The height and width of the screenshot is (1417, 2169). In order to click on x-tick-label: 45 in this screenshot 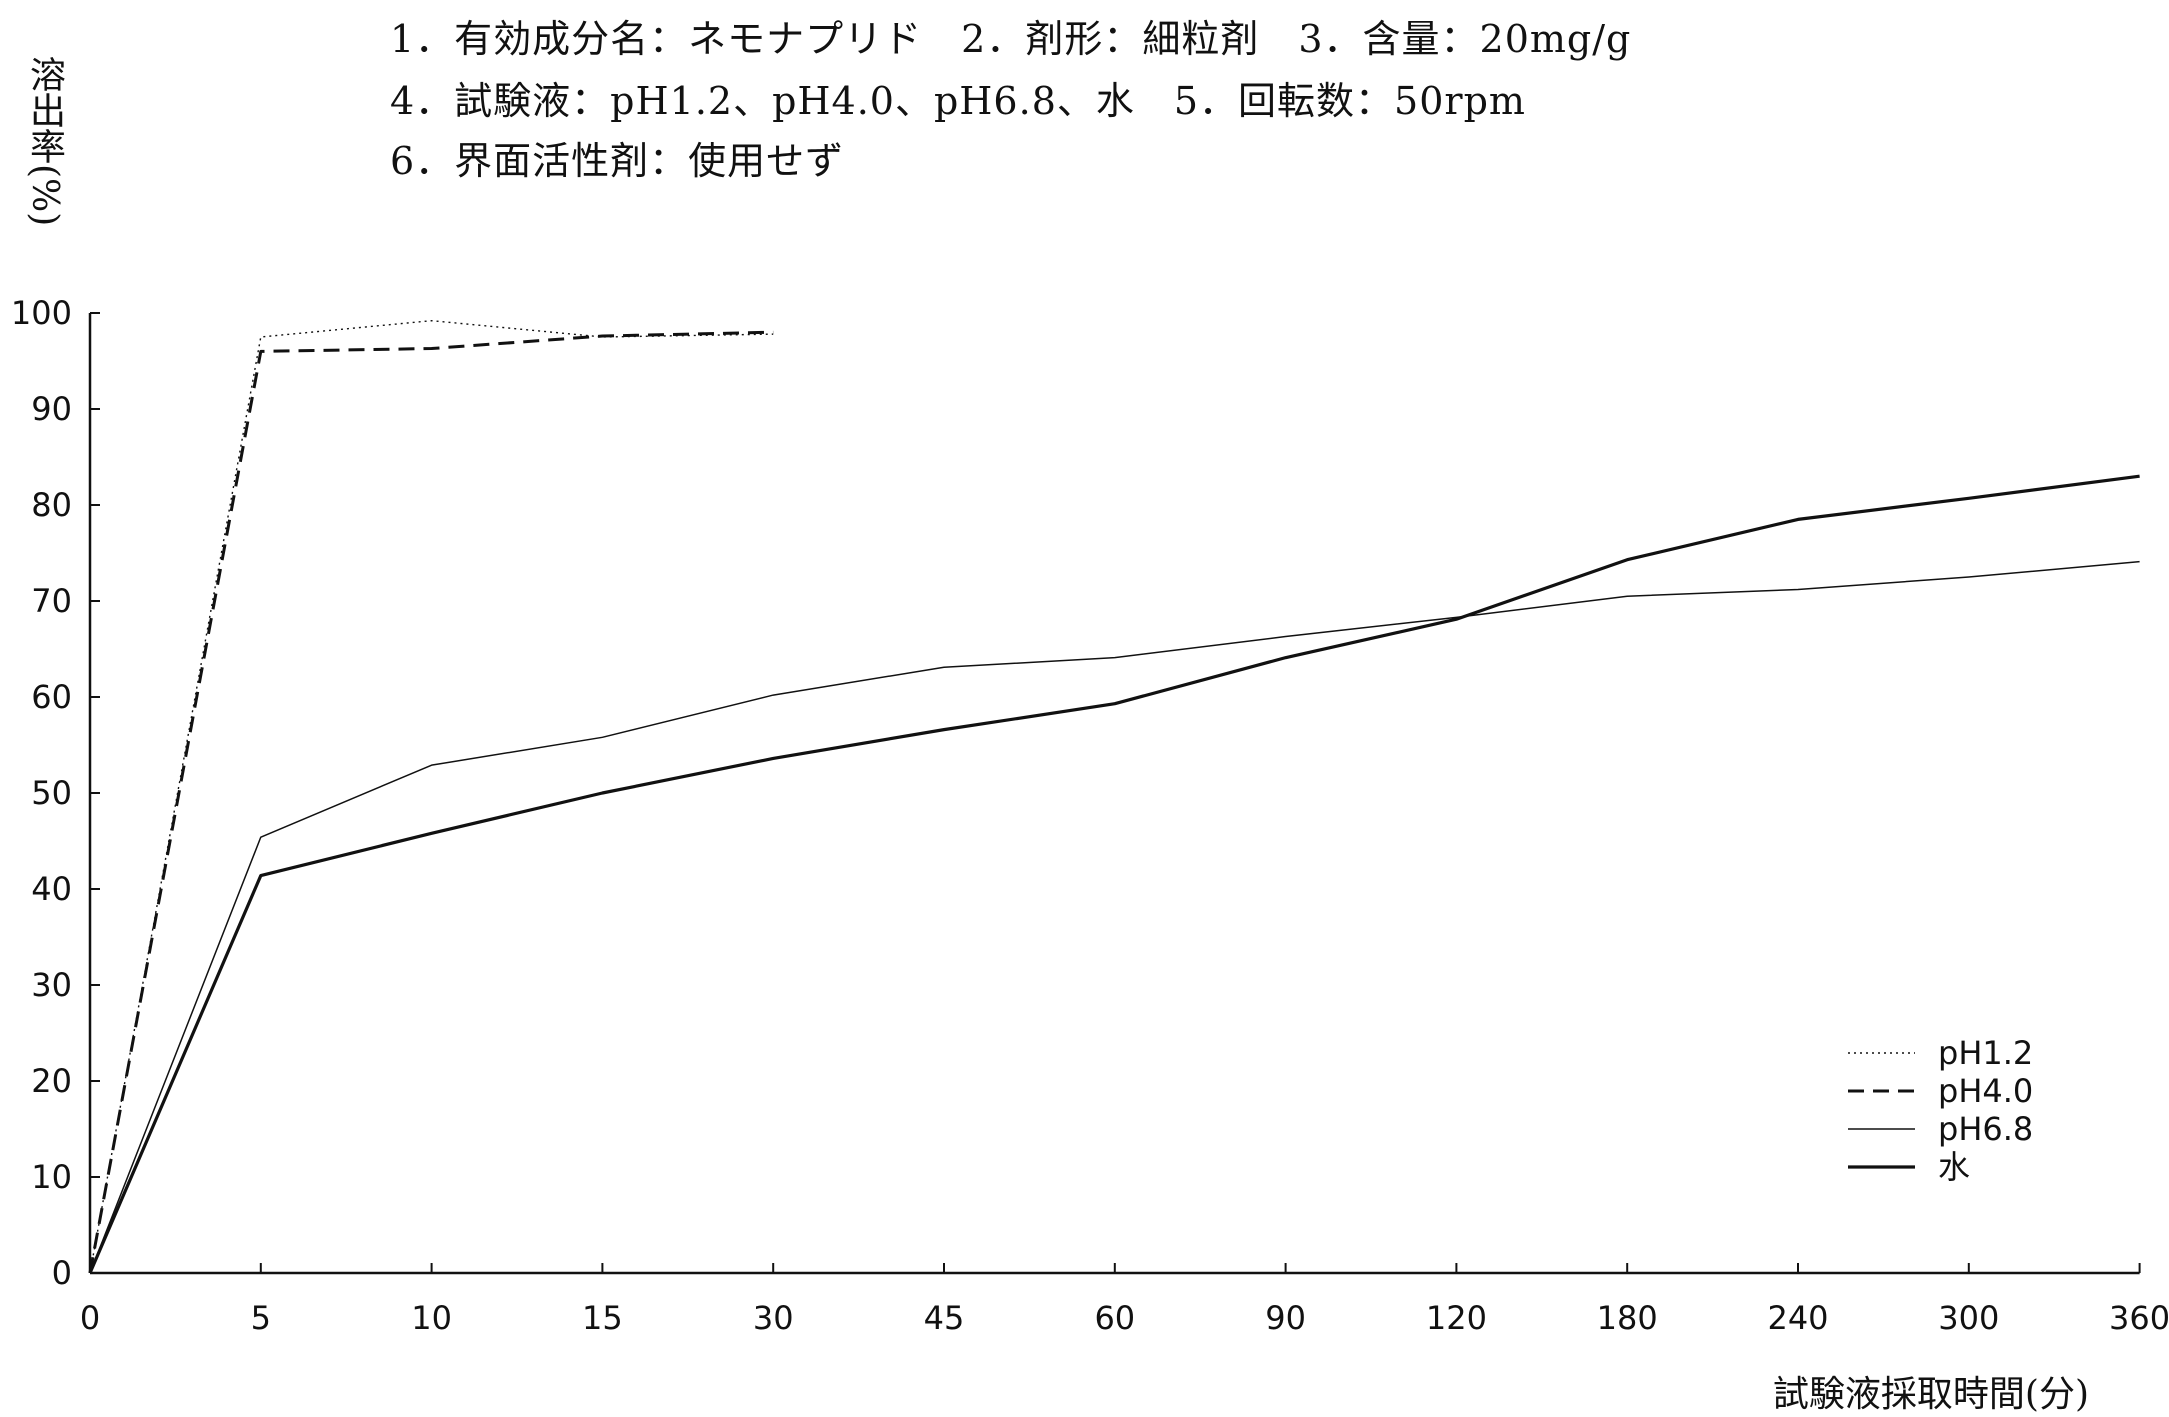, I will do `click(944, 1318)`.